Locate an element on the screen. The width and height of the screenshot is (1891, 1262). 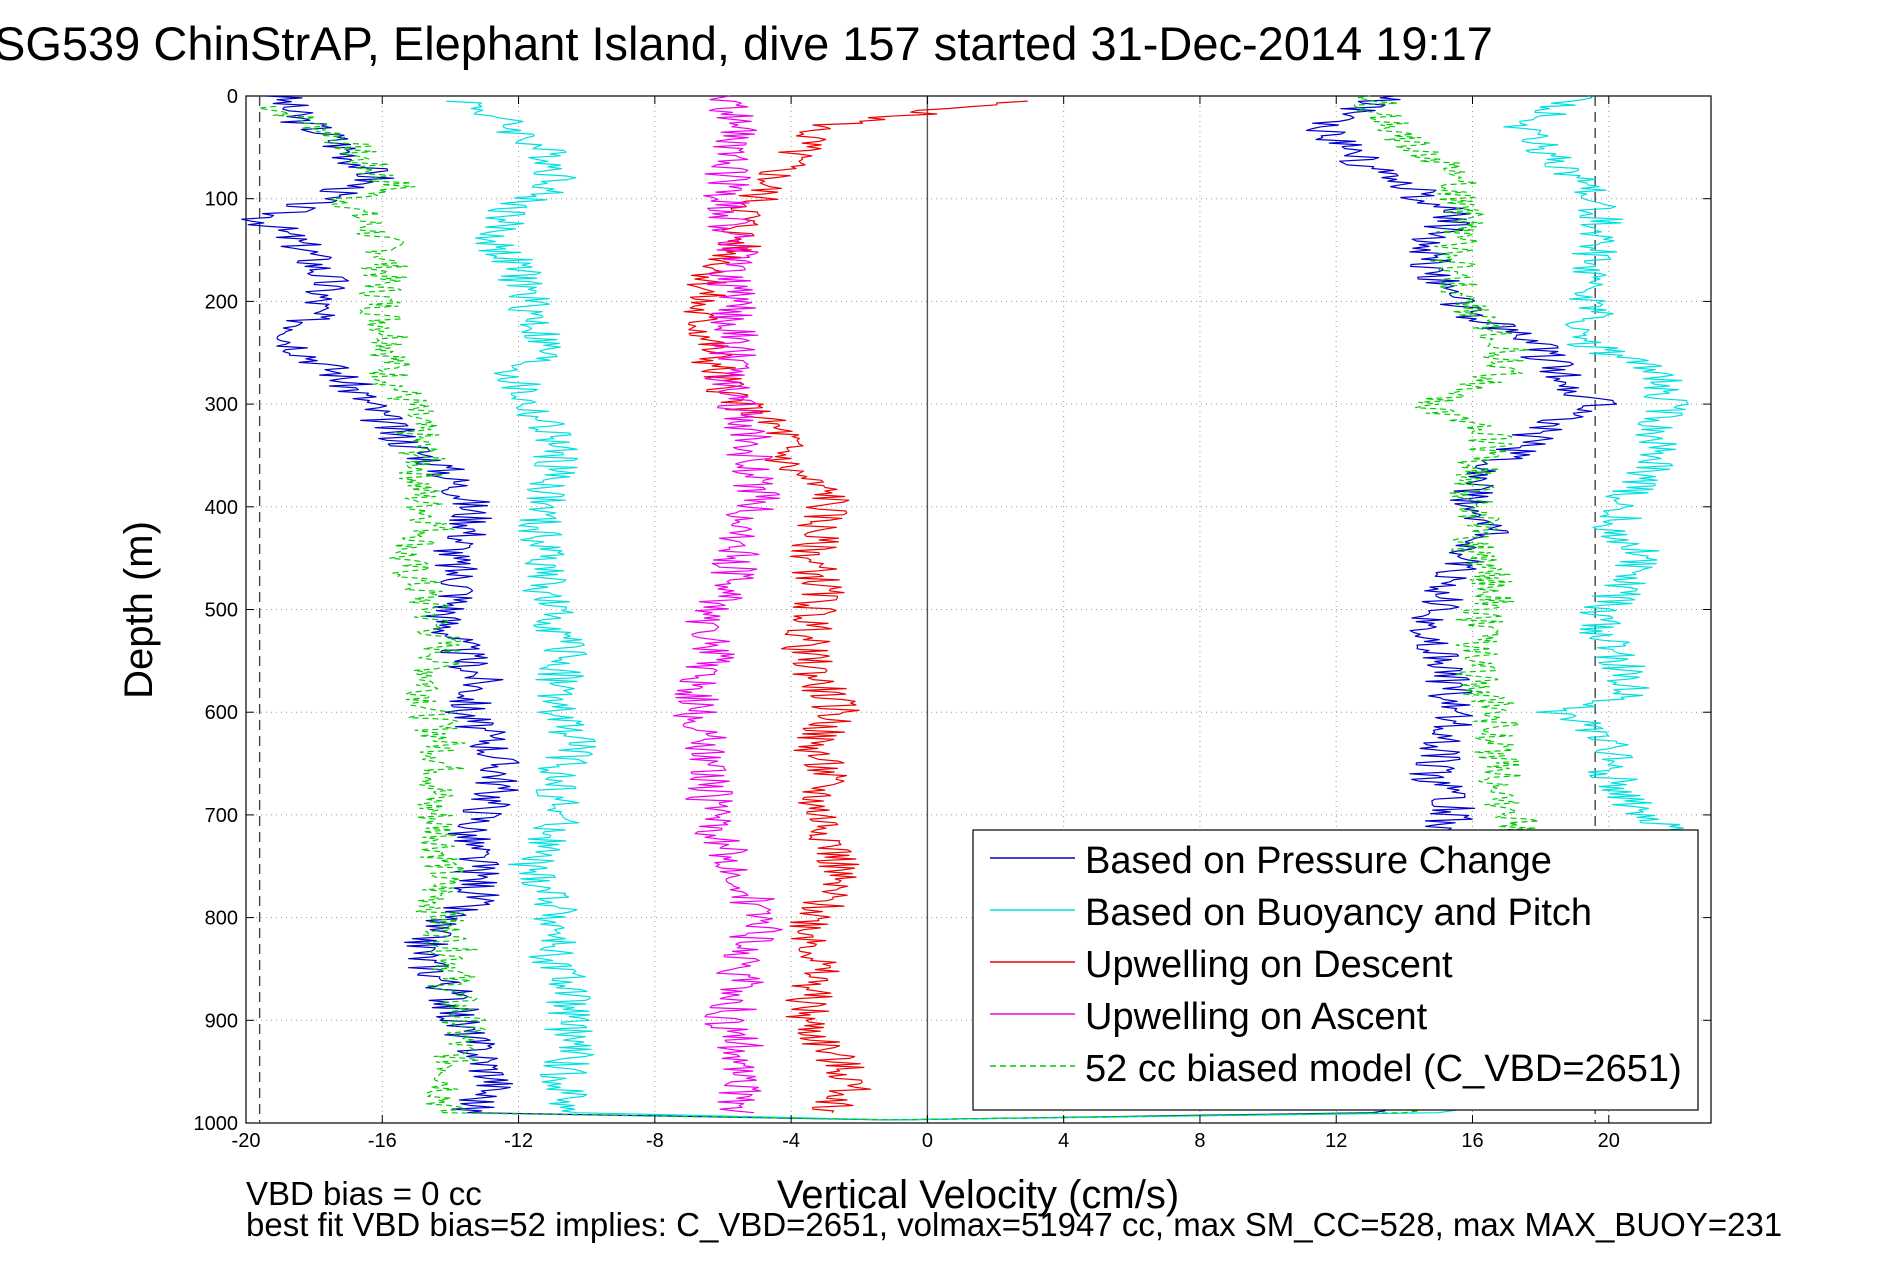
x-tick-label: 4 is located at coordinates (1063, 1141).